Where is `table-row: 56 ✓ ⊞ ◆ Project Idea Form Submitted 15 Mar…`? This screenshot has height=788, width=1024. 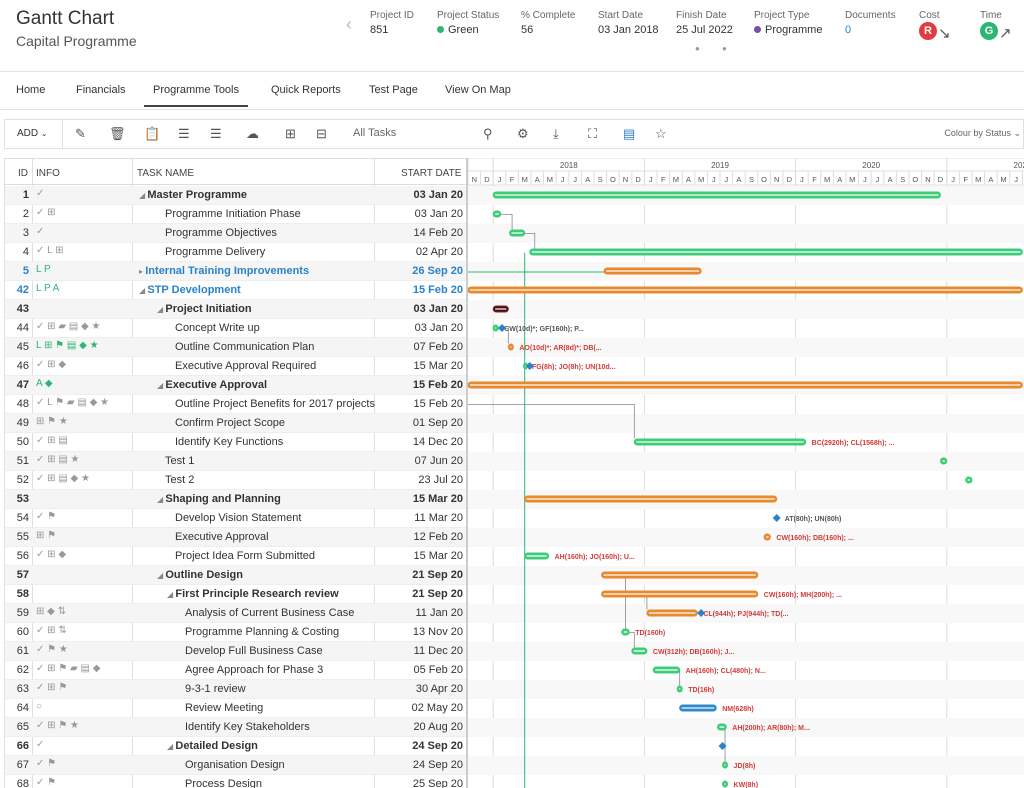 table-row: 56 ✓ ⊞ ◆ Project Idea Form Submitted 15 Mar… is located at coordinates (235, 556).